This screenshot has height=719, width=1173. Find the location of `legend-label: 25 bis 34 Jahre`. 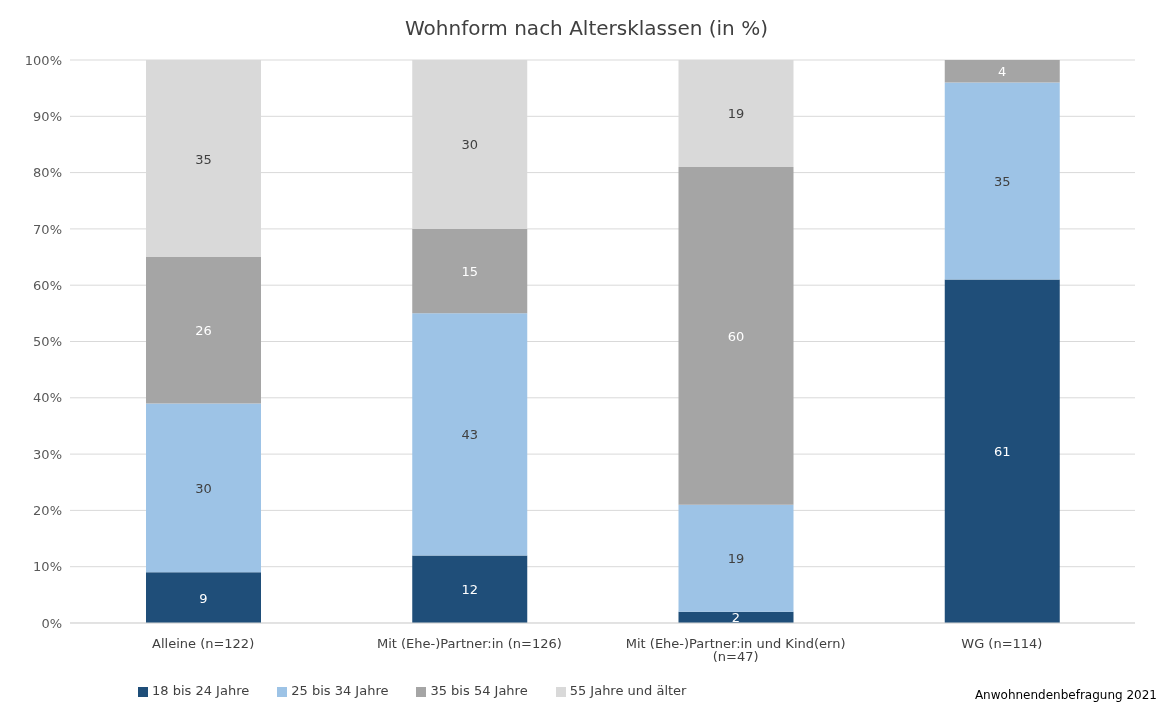

legend-label: 25 bis 34 Jahre is located at coordinates (340, 690).